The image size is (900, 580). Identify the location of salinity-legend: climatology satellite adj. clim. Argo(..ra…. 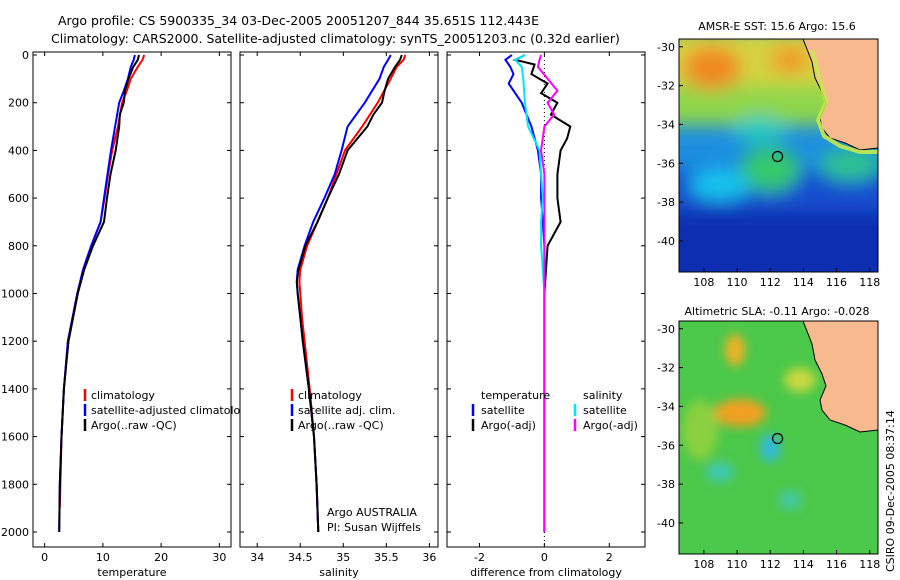
(342, 410).